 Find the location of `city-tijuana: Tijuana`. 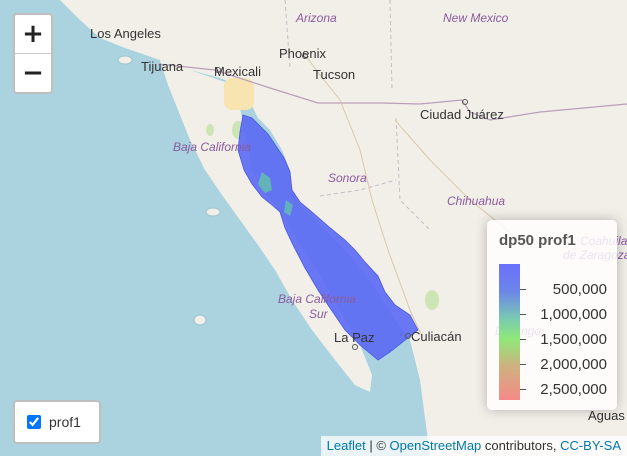

city-tijuana: Tijuana is located at coordinates (162, 66).